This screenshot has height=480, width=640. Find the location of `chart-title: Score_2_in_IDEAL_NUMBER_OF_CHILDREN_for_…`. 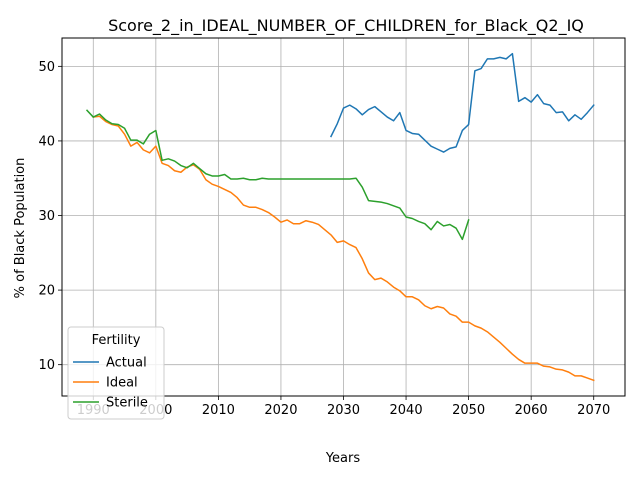

chart-title: Score_2_in_IDEAL_NUMBER_OF_CHILDREN_for_… is located at coordinates (346, 26).